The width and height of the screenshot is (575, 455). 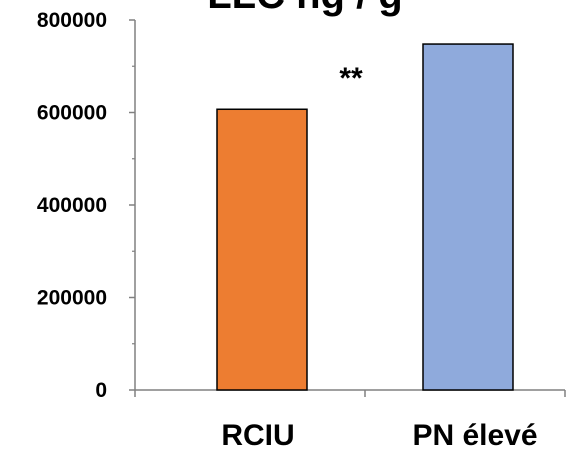 What do you see at coordinates (468, 217) in the screenshot?
I see `bar-pn-élevé` at bounding box center [468, 217].